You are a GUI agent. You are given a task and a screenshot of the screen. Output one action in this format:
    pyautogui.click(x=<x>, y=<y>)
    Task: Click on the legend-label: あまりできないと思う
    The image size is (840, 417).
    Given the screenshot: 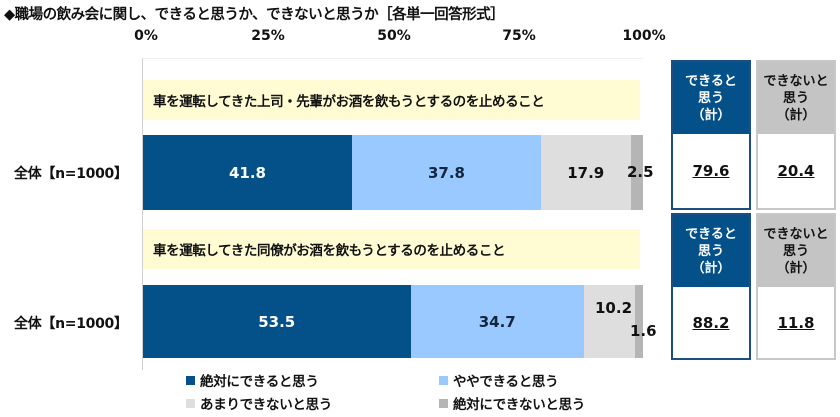 What is the action you would take?
    pyautogui.click(x=266, y=405)
    